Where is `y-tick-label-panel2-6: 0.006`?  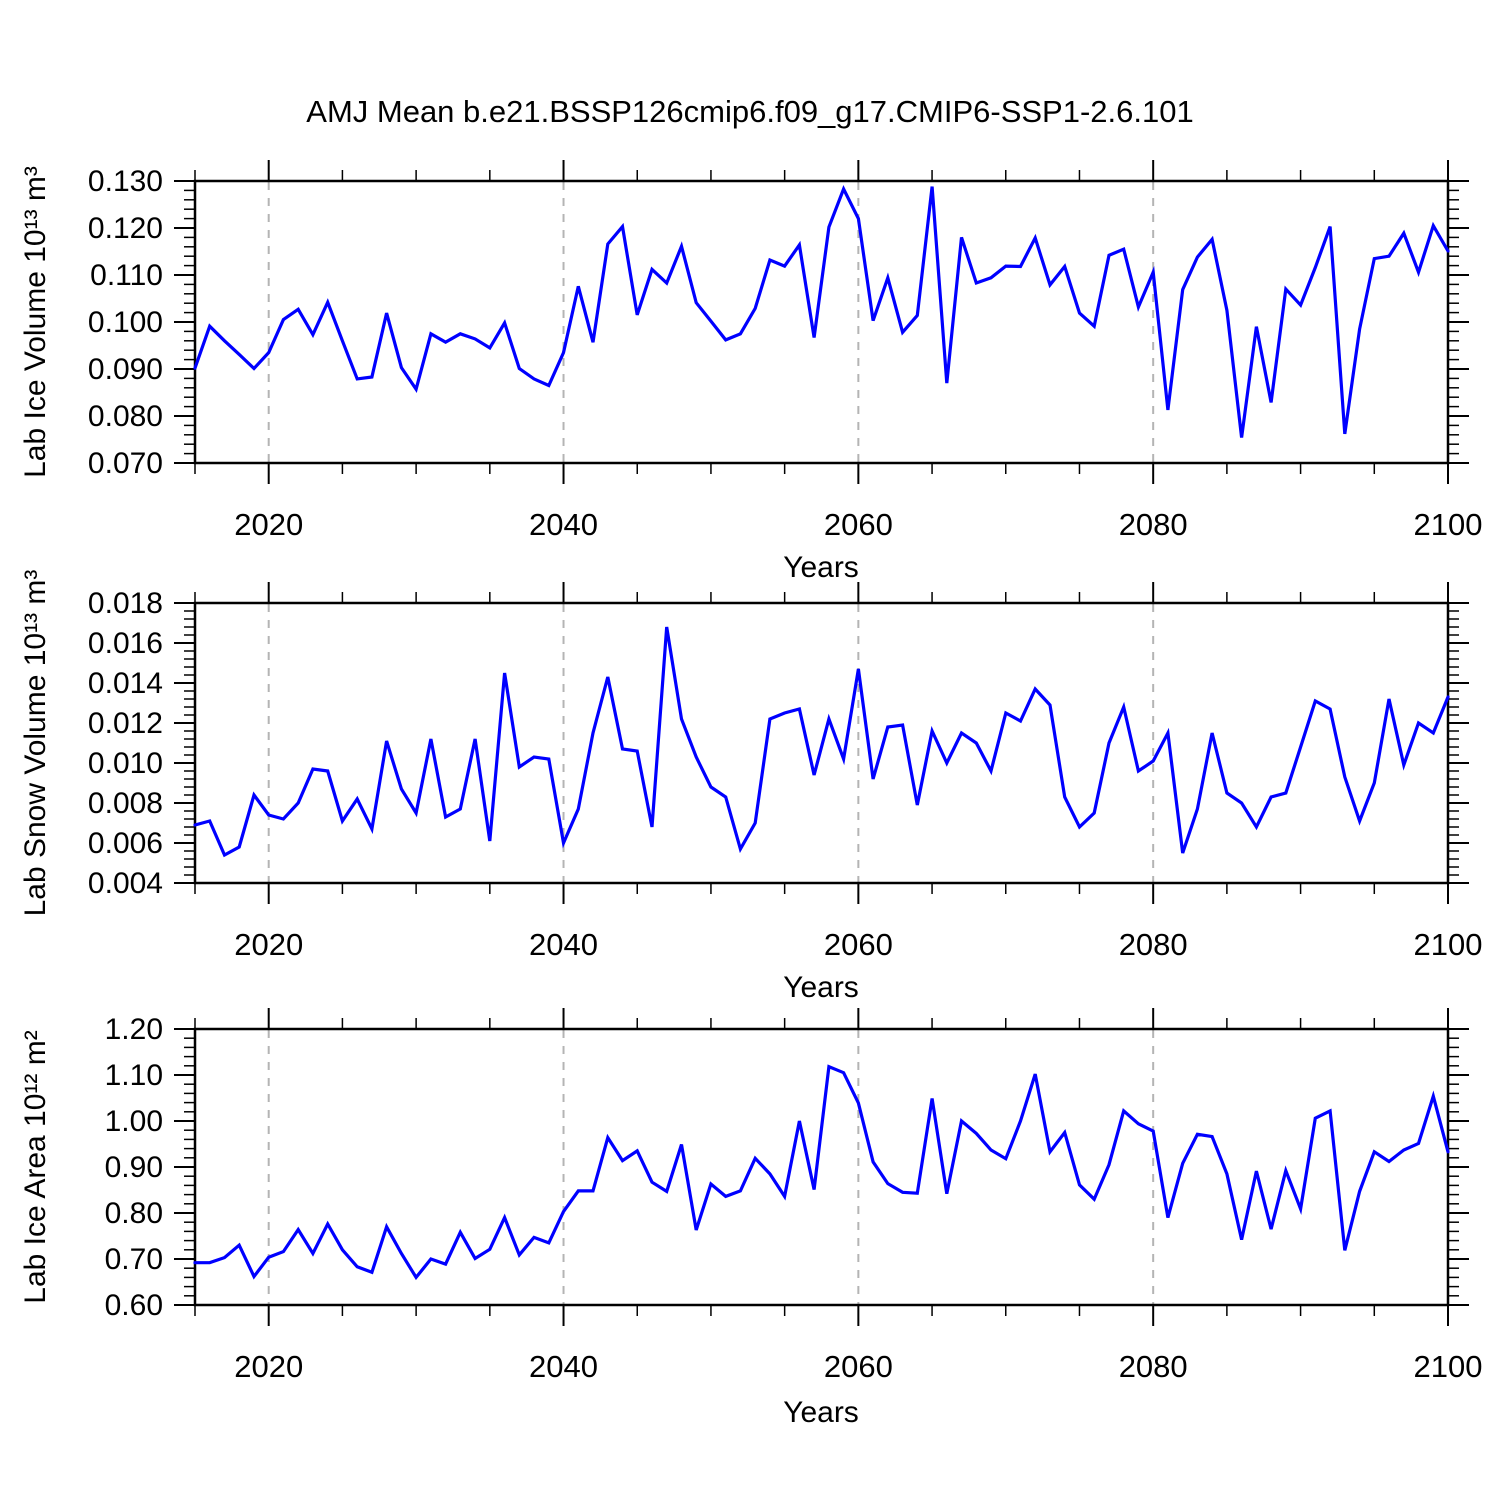 y-tick-label-panel2-6: 0.006 is located at coordinates (125, 843).